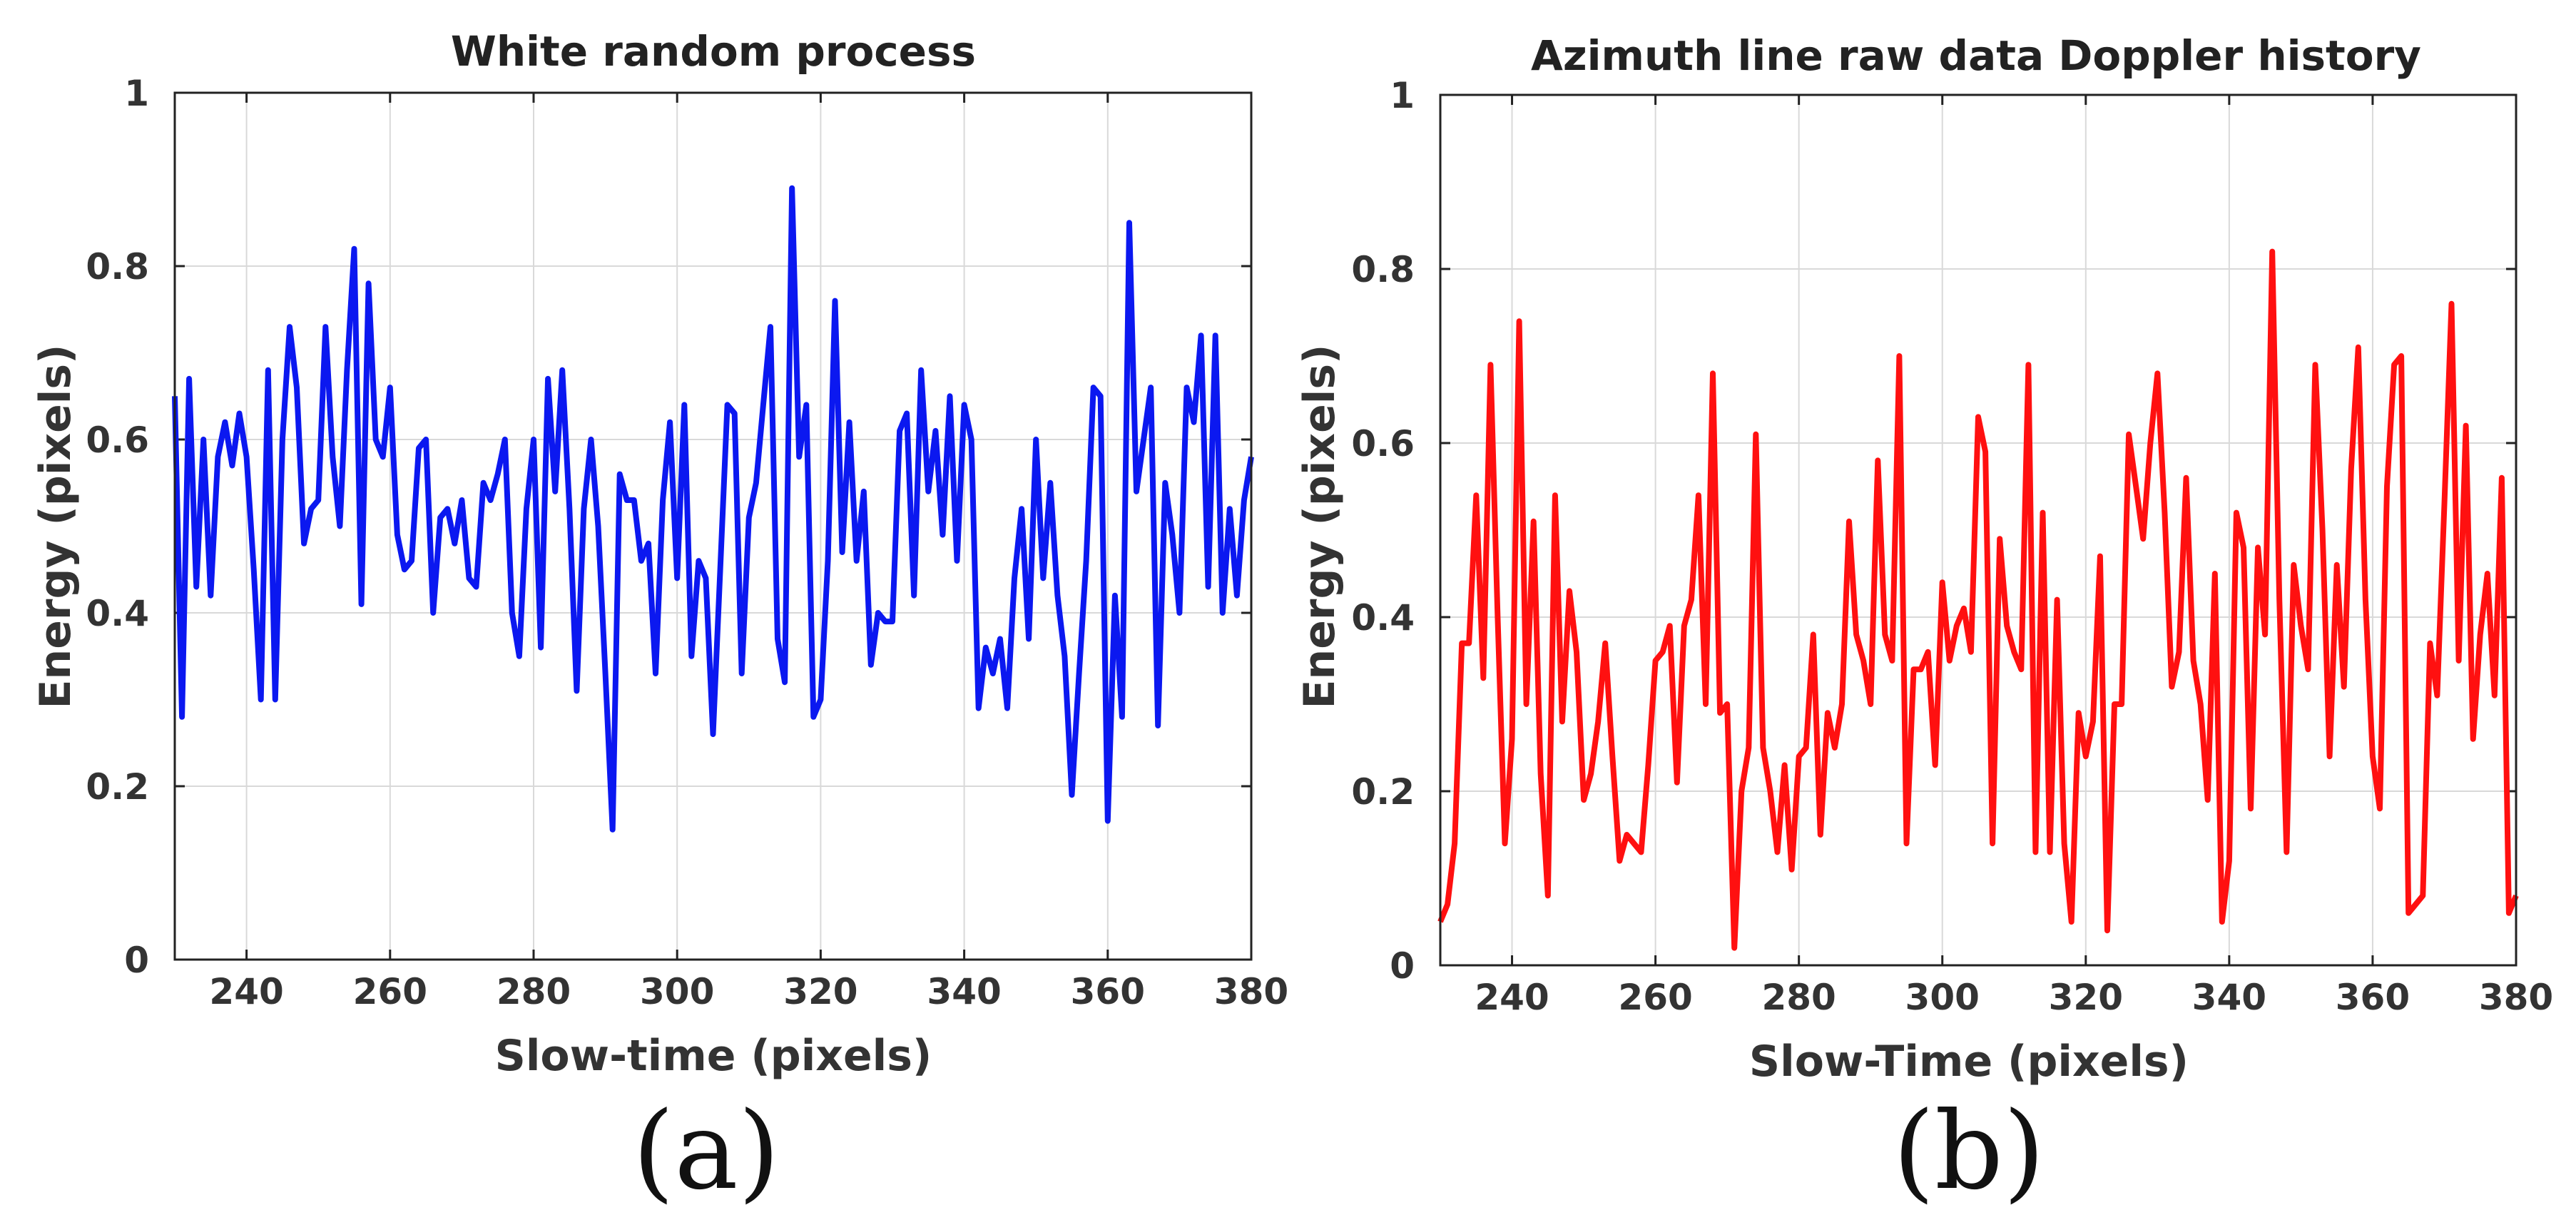 This screenshot has width=2576, height=1215. Describe the element at coordinates (1969, 1062) in the screenshot. I see `chart-b-xlabel: Slow-Time (pixels)` at that location.